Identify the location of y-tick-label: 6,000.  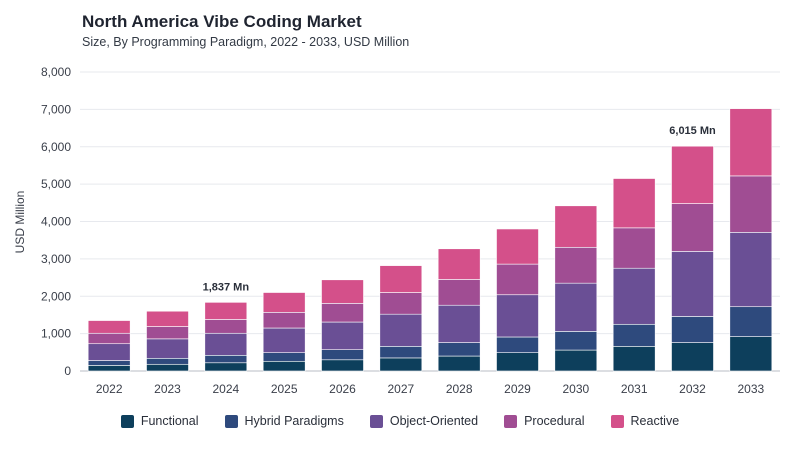
(56, 147).